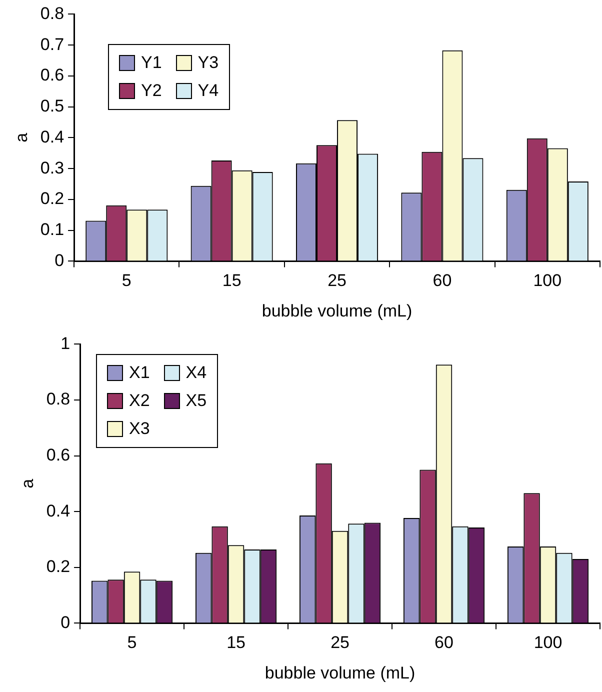 This screenshot has height=692, width=602. What do you see at coordinates (208, 91) in the screenshot?
I see `legend-label: Y4` at bounding box center [208, 91].